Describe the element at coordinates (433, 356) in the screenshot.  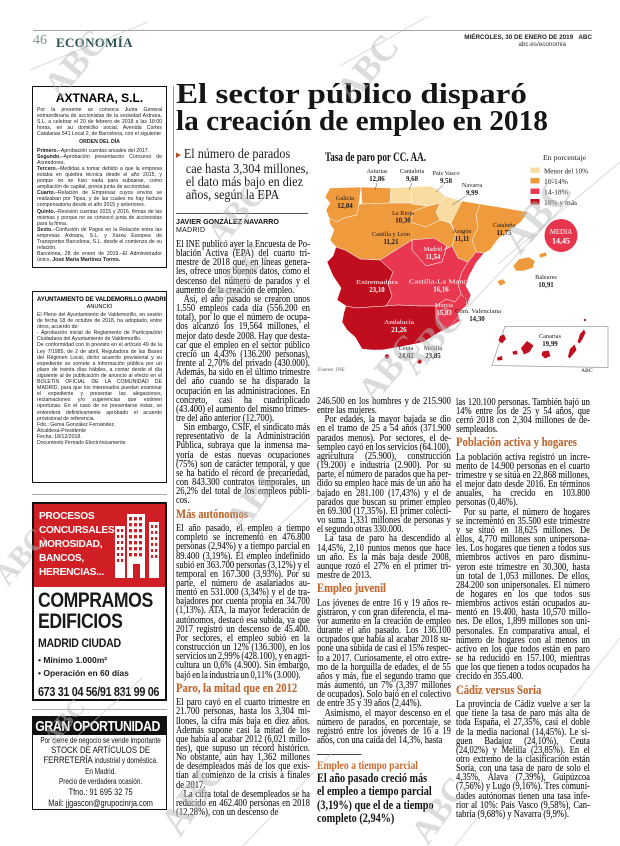
I see `svg-text: 23,85` at that location.